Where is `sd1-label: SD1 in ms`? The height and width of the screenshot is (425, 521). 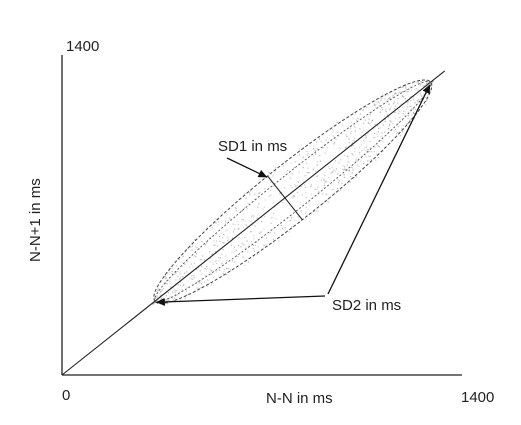
sd1-label: SD1 in ms is located at coordinates (252, 146).